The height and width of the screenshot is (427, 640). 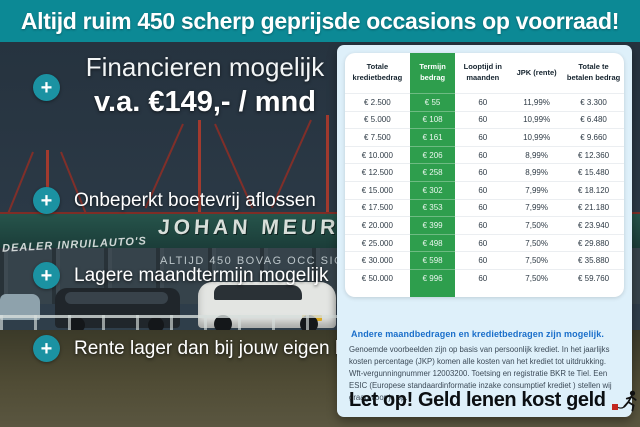 I want to click on table-cell: € 59.760, so click(x=593, y=277).